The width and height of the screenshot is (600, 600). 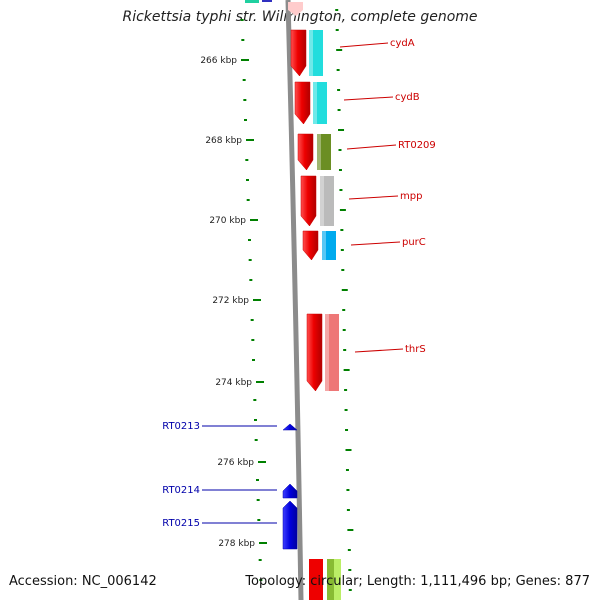 I want to click on gene-label-mpp: mpp, so click(x=411, y=196).